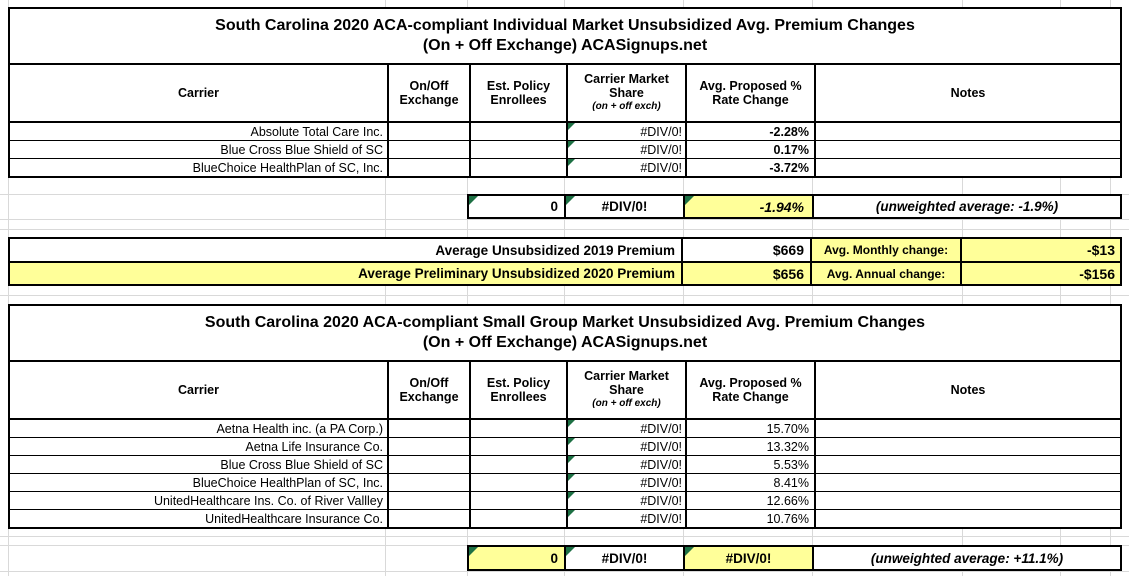 This screenshot has height=576, width=1129. Describe the element at coordinates (294, 518) in the screenshot. I see `carrier-name-cell: UnitedHealthcare Insurance Co.` at that location.